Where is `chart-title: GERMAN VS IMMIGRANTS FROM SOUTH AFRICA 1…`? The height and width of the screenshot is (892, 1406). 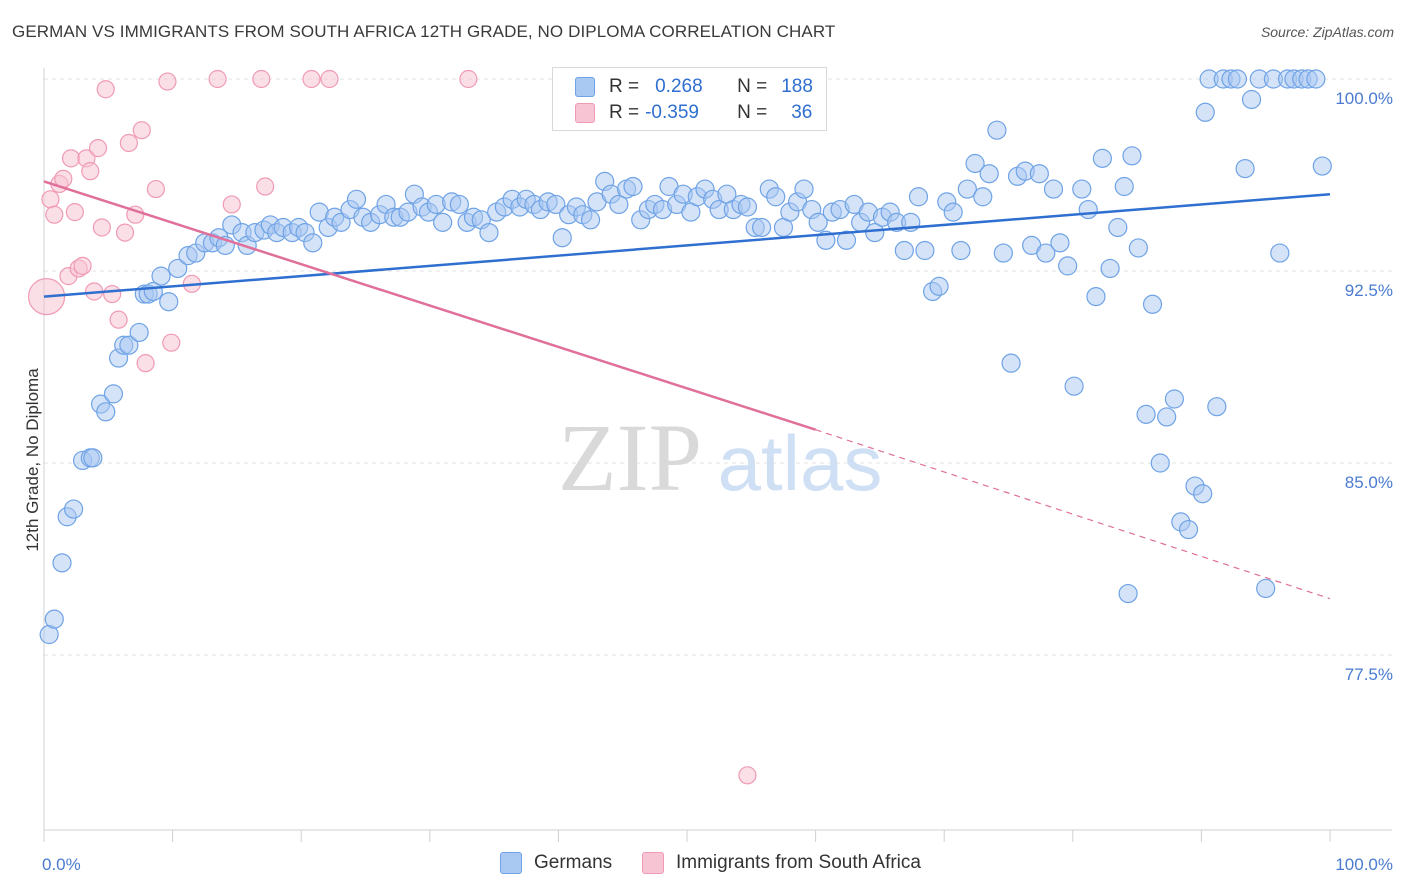 chart-title: GERMAN VS IMMIGRANTS FROM SOUTH AFRICA 1… is located at coordinates (424, 31).